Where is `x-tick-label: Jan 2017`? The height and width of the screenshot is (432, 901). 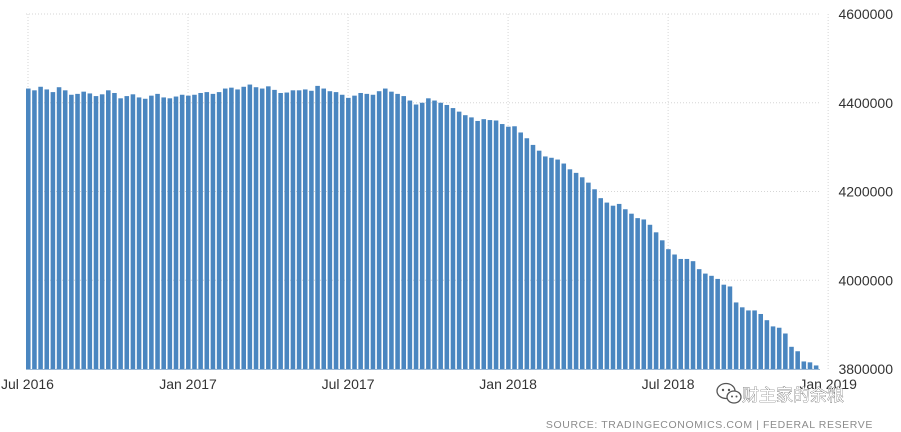 x-tick-label: Jan 2017 is located at coordinates (188, 384).